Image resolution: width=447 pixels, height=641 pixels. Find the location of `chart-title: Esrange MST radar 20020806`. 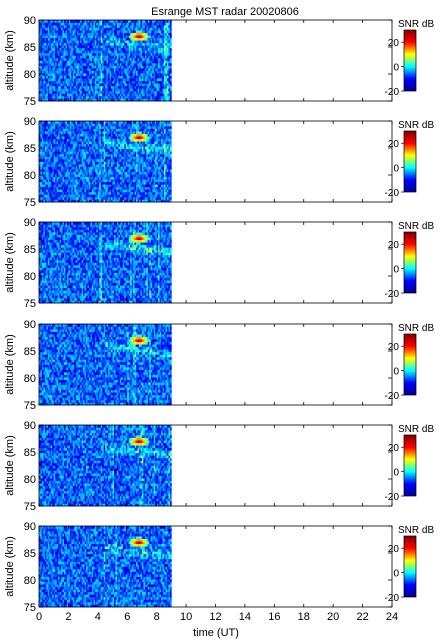

chart-title: Esrange MST radar 20020806 is located at coordinates (225, 12).